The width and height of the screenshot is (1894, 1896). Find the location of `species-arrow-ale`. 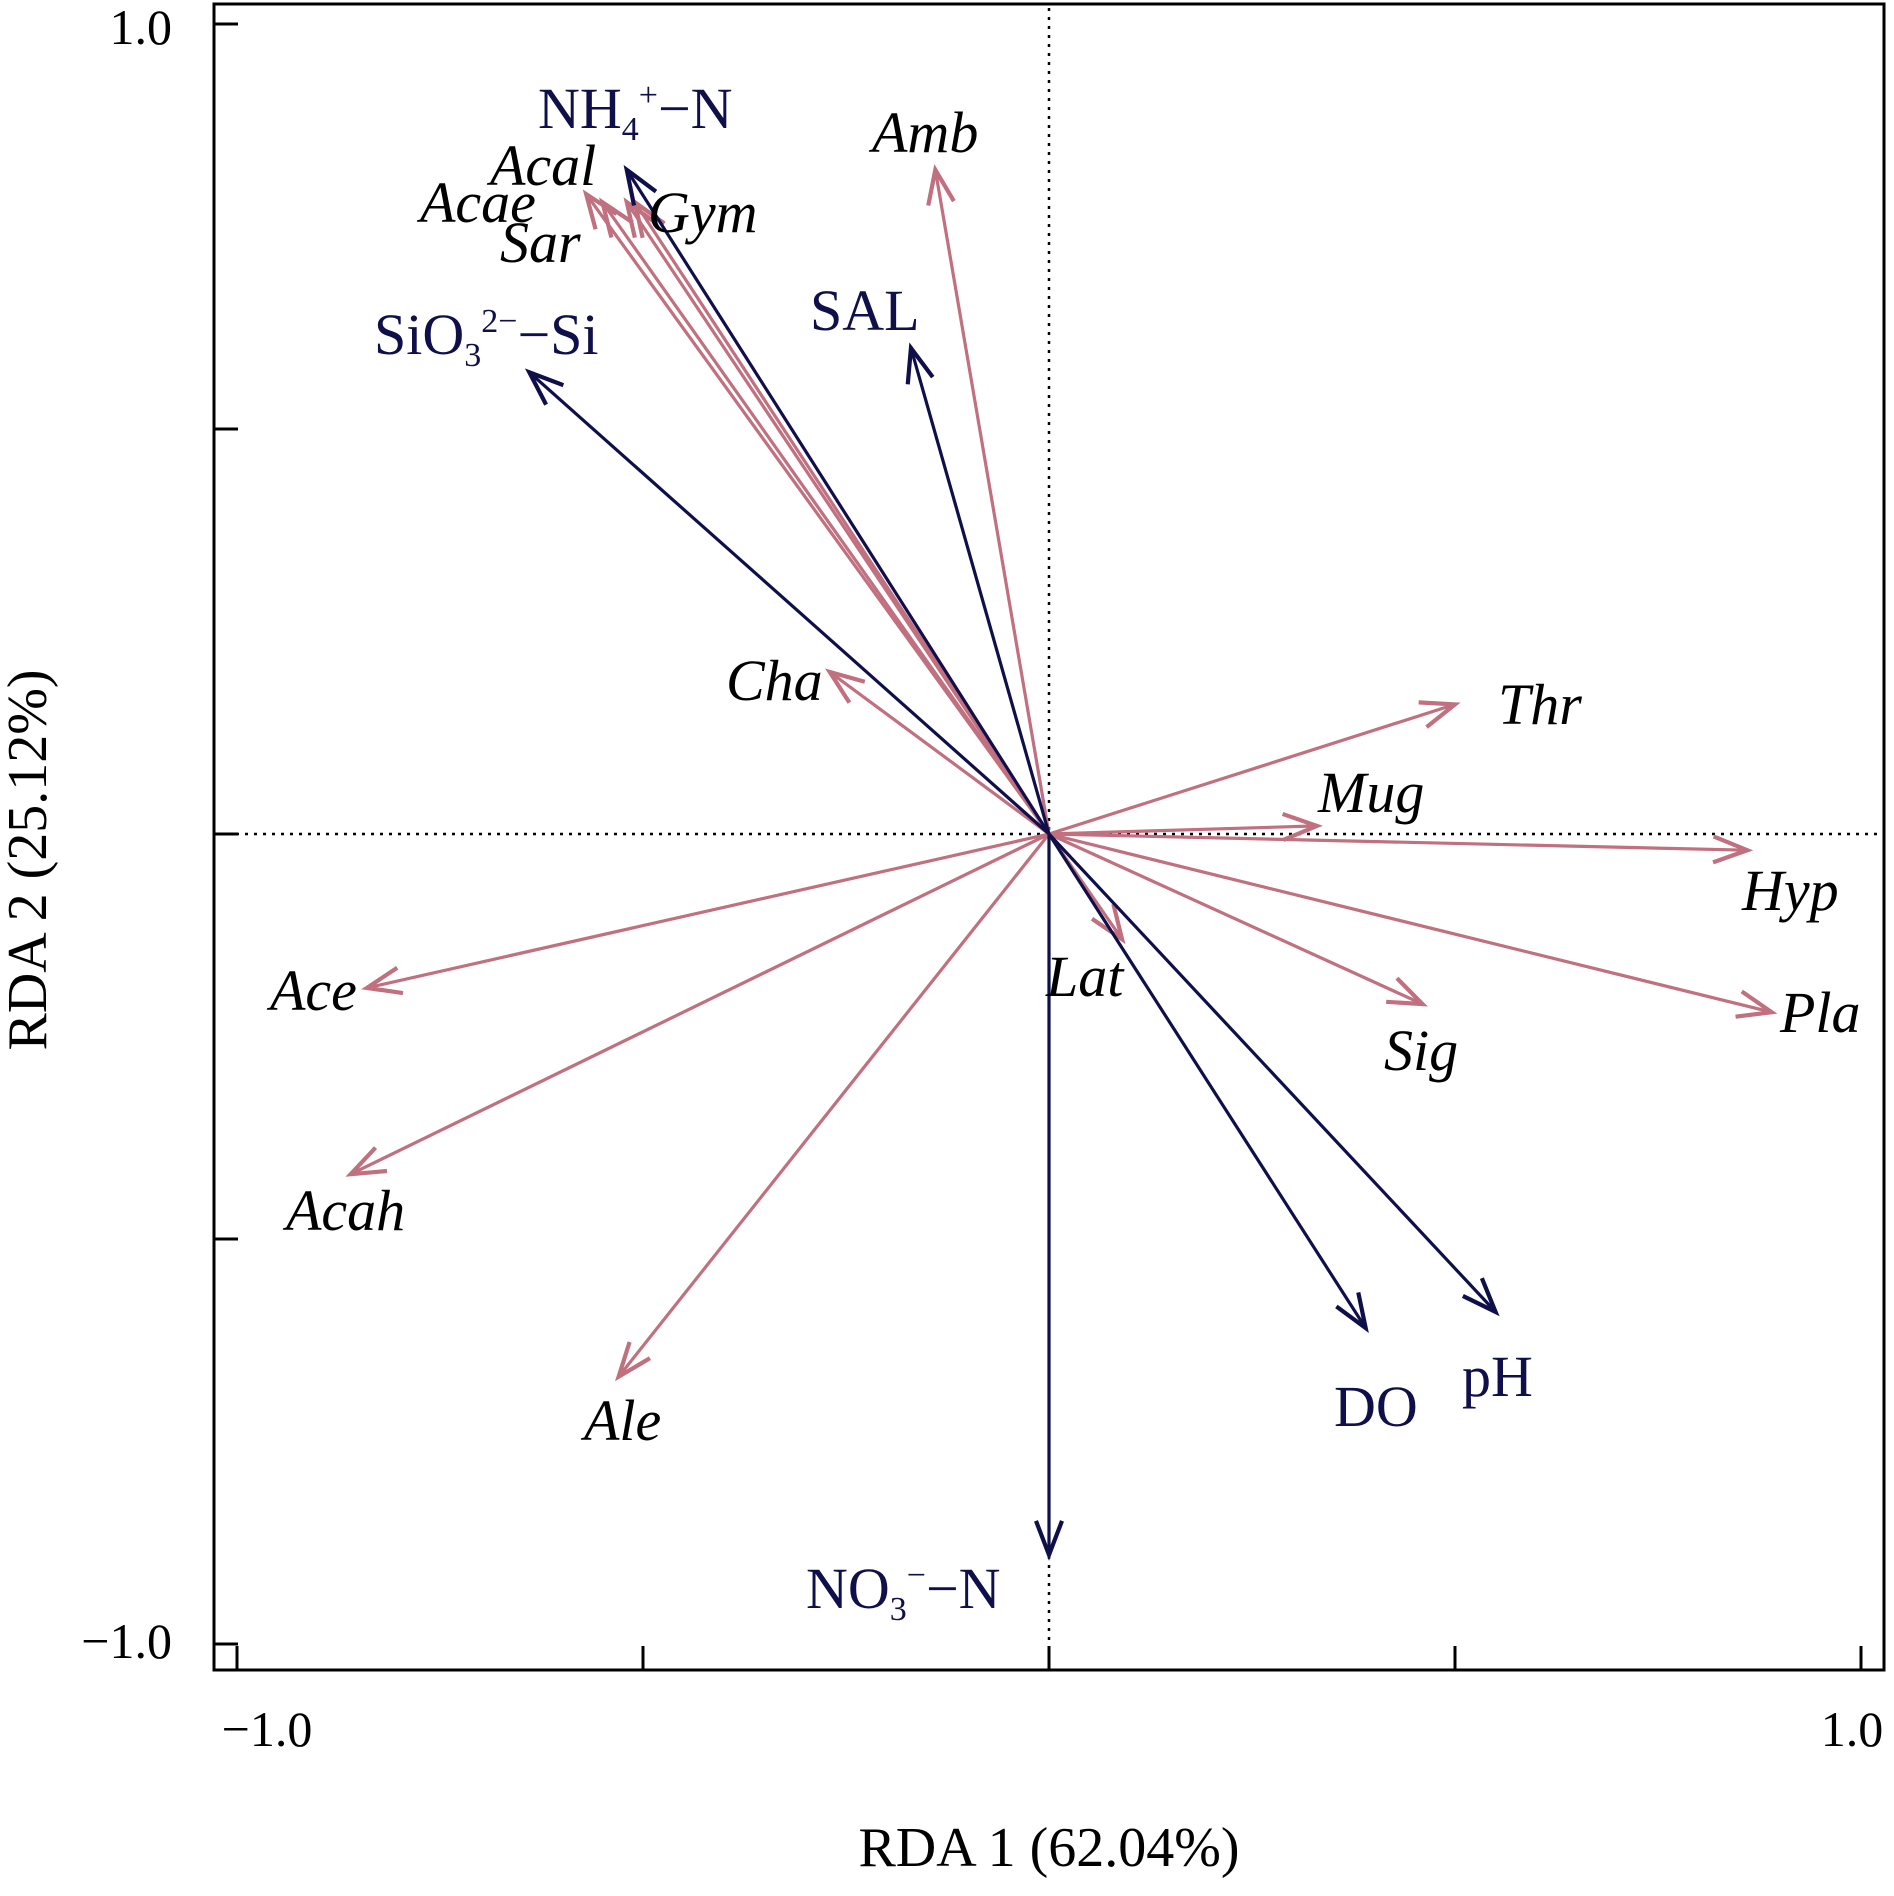

species-arrow-ale is located at coordinates (832, 1107).